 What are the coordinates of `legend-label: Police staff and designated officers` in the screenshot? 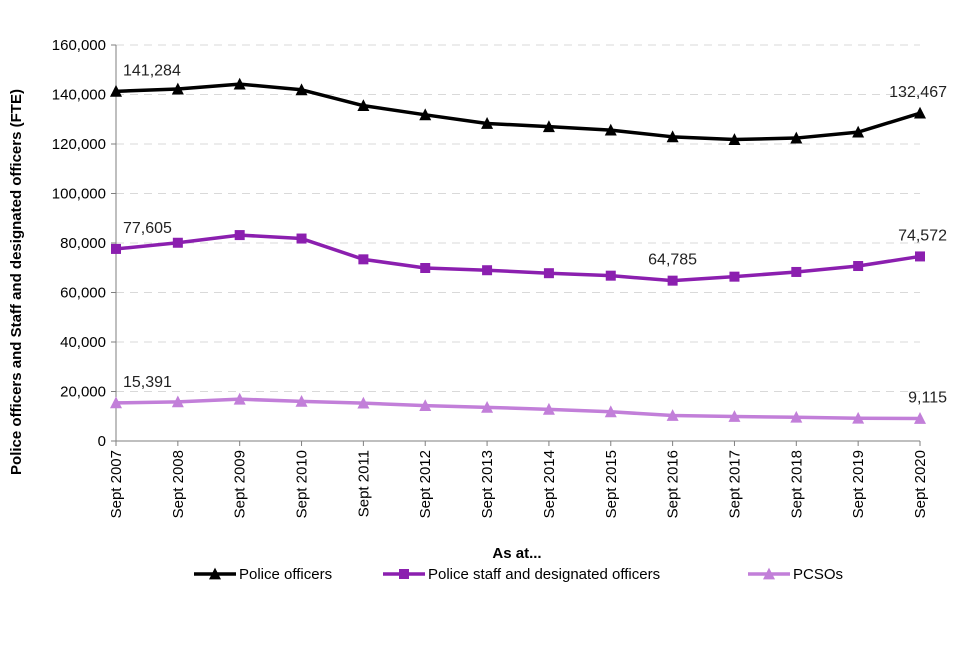 It's located at (544, 574).